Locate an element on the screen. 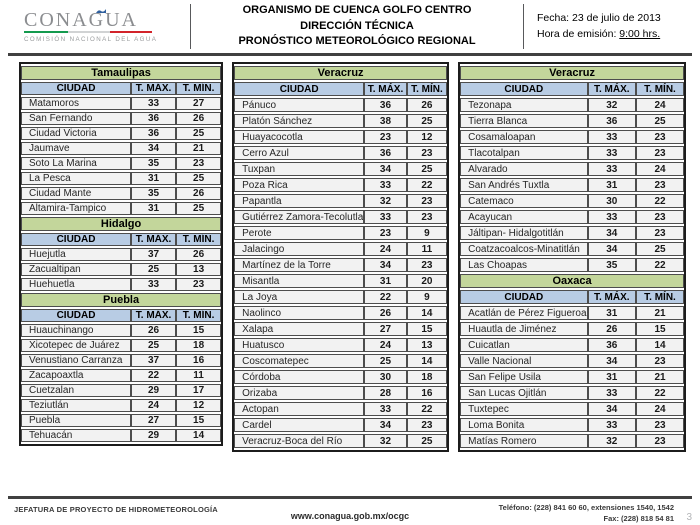  city-cell: Cuetzalan is located at coordinates (76, 390).